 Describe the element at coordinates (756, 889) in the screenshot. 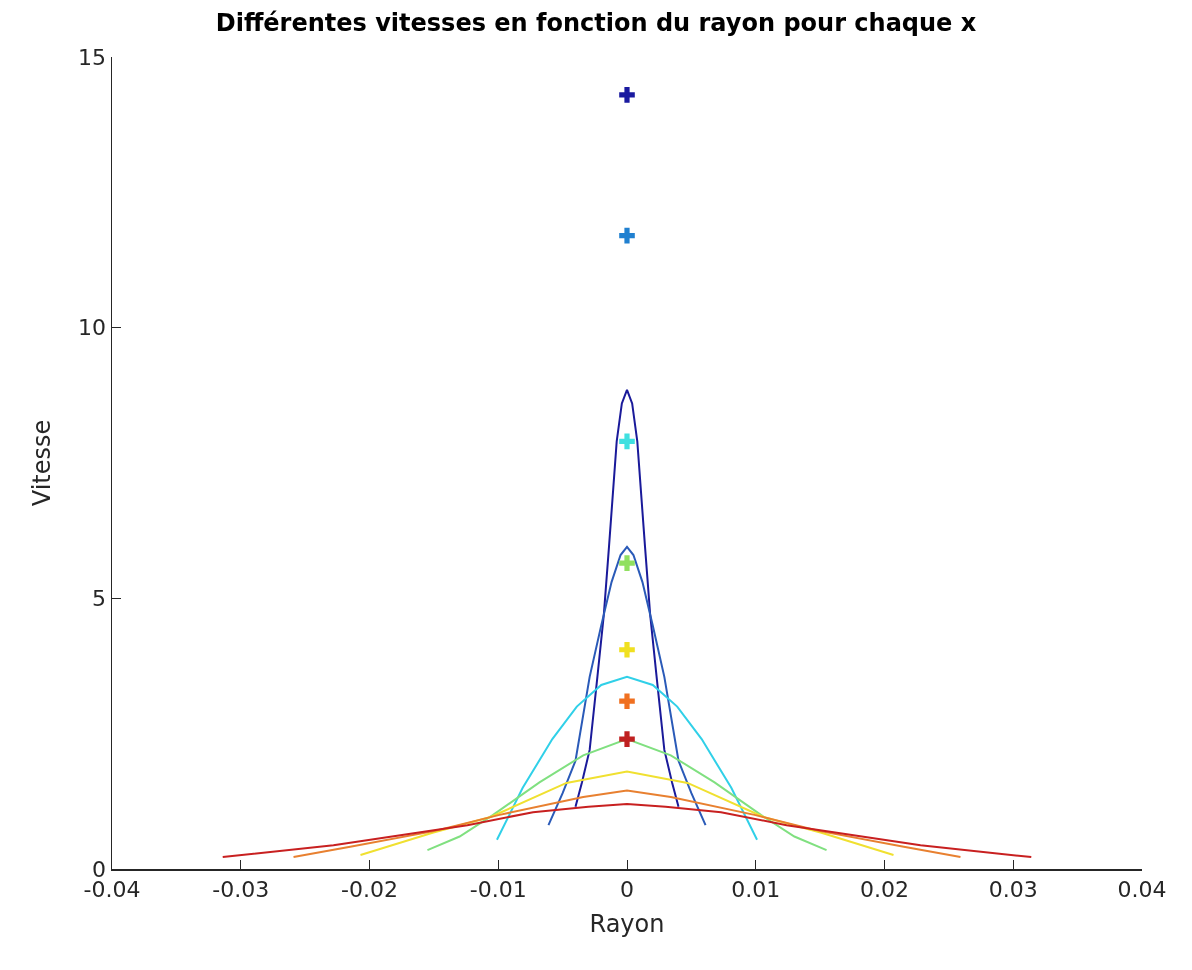

I see `x-tick-label: 0.01` at that location.